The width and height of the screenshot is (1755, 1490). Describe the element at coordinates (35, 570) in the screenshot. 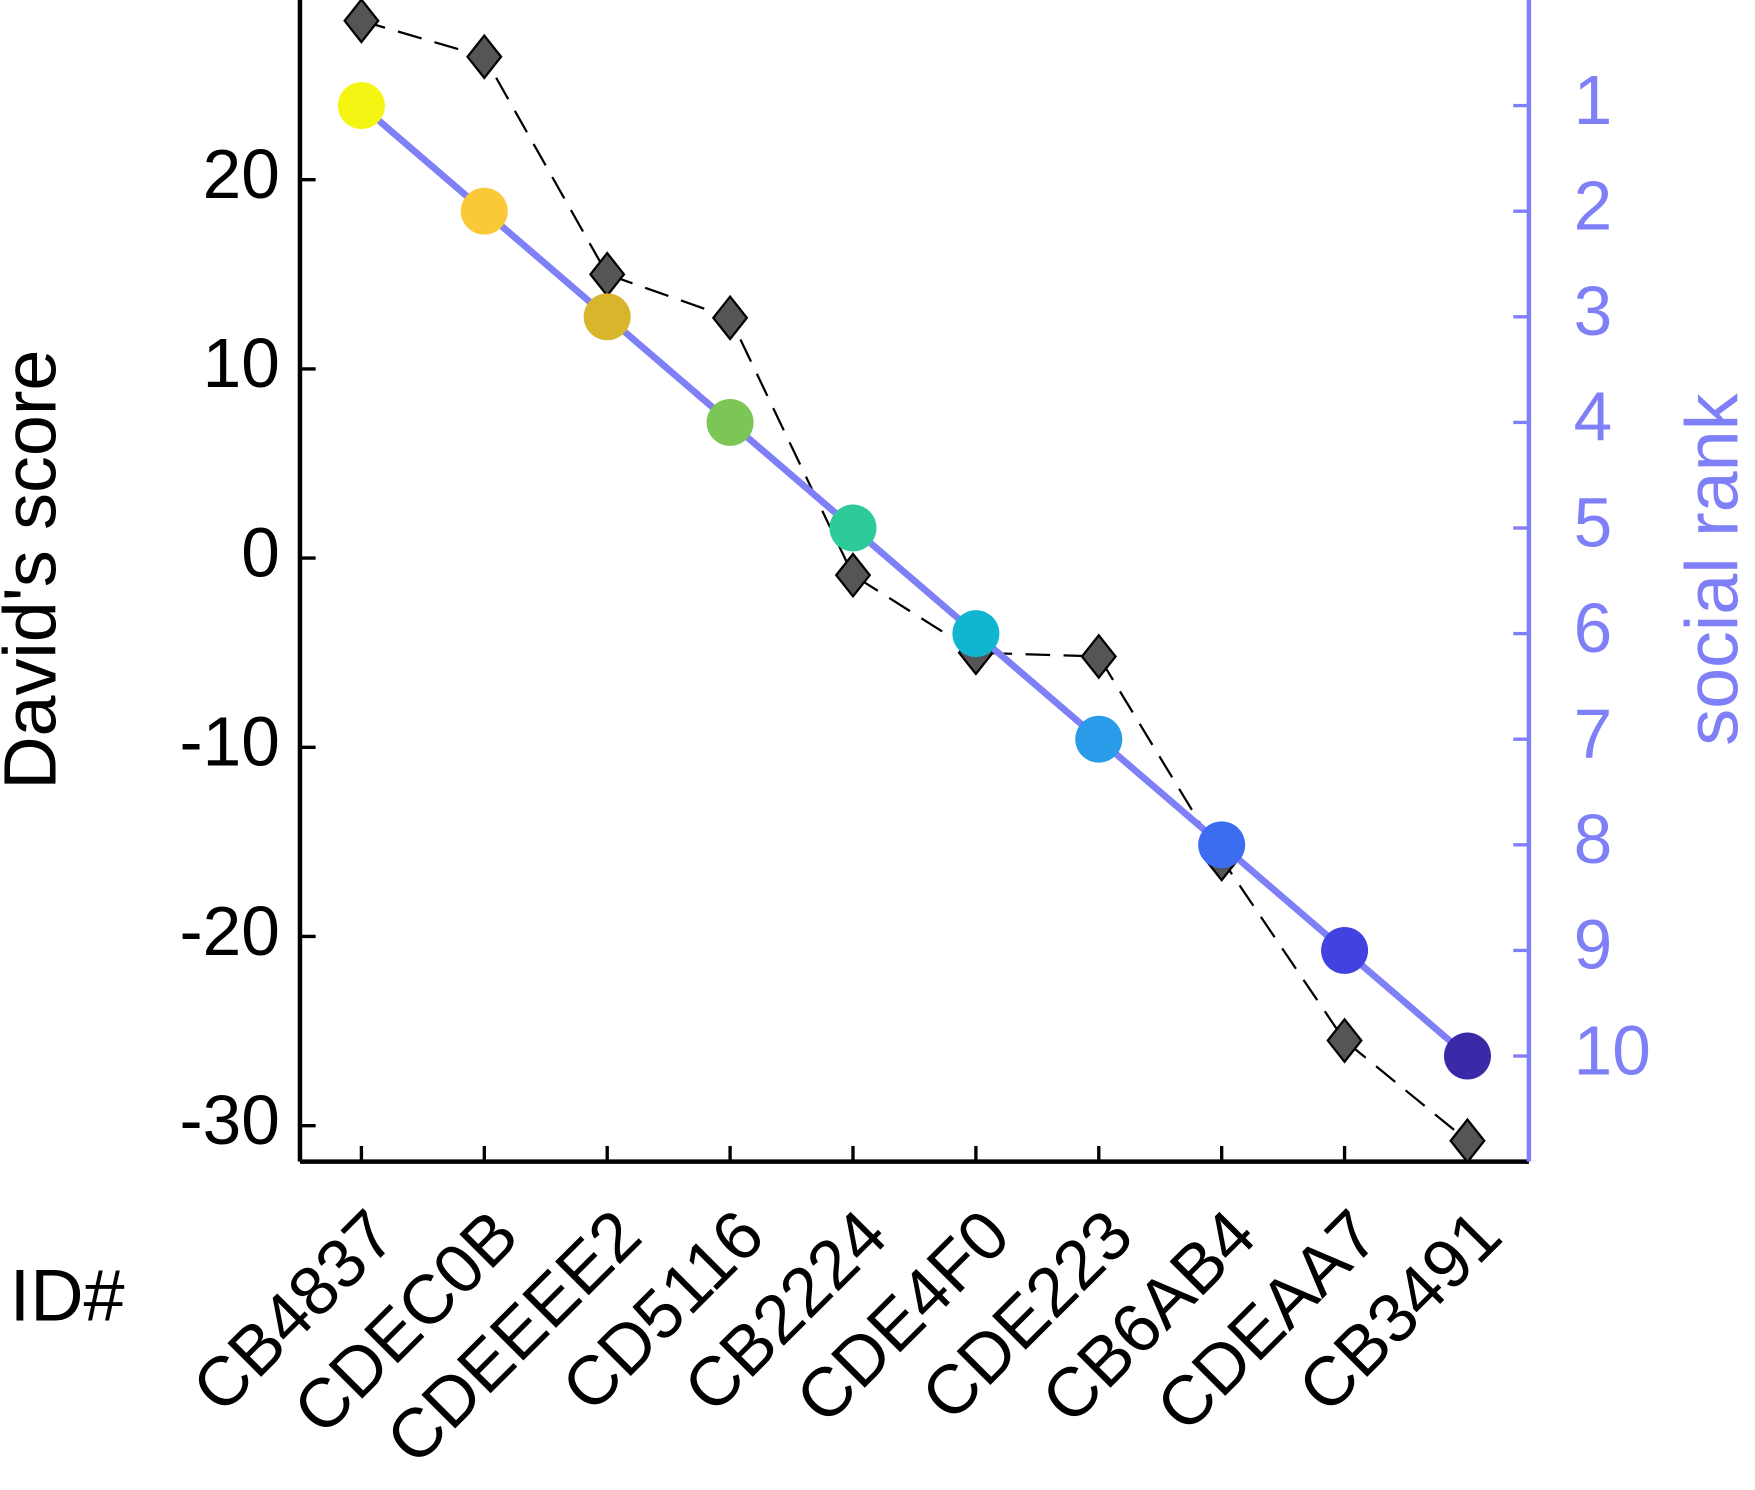

I see `y-axis-label: David's score` at that location.